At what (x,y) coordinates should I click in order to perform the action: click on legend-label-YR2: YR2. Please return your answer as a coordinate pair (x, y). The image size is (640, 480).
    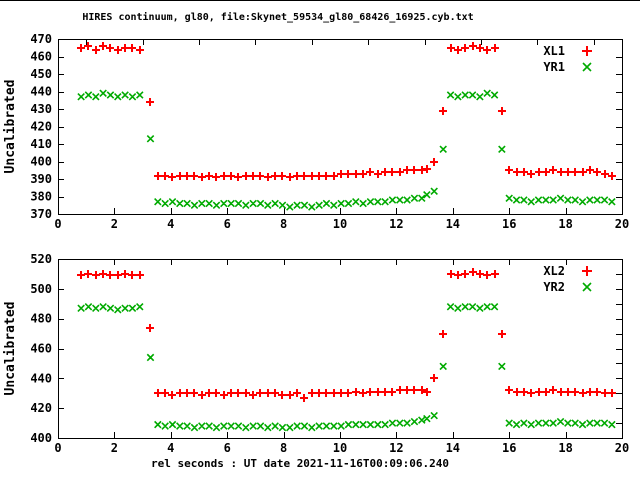
    Looking at the image, I should click on (554, 287).